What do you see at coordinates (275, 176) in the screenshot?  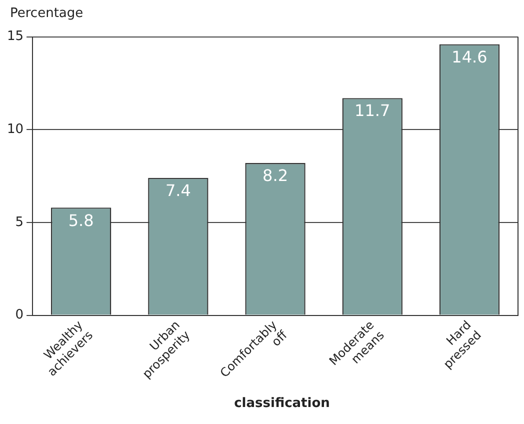 I see `data-label: 8.2` at bounding box center [275, 176].